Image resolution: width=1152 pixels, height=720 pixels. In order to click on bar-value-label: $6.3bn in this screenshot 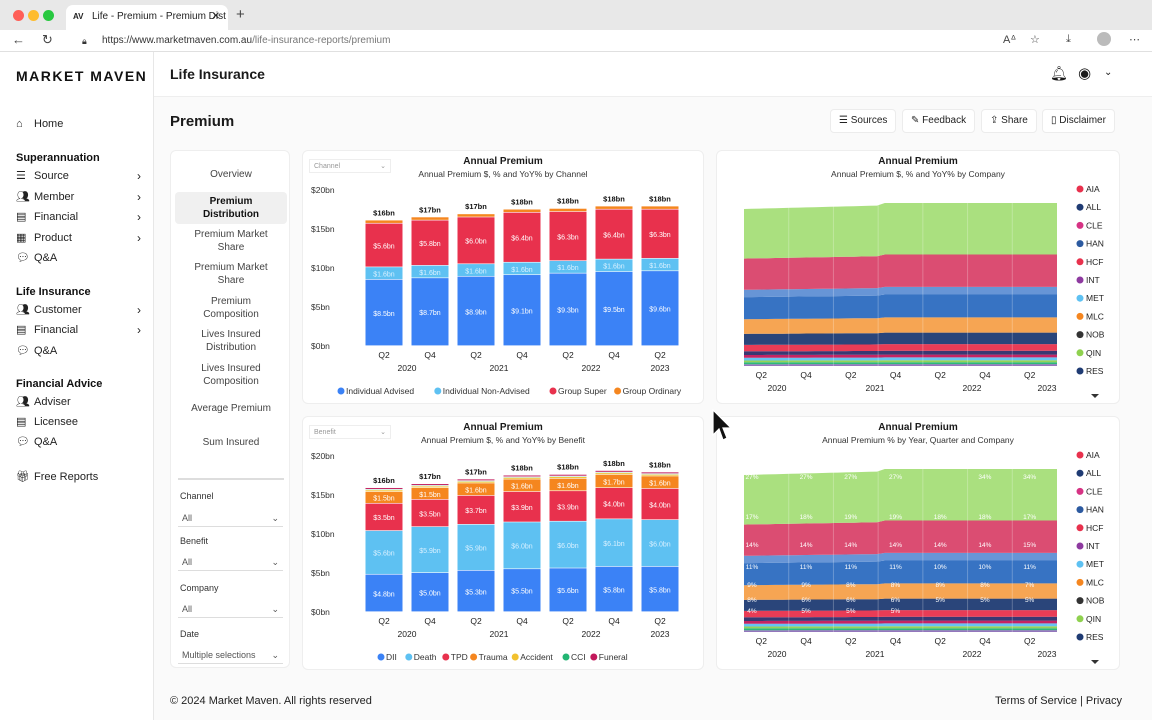, I will do `click(568, 237)`.